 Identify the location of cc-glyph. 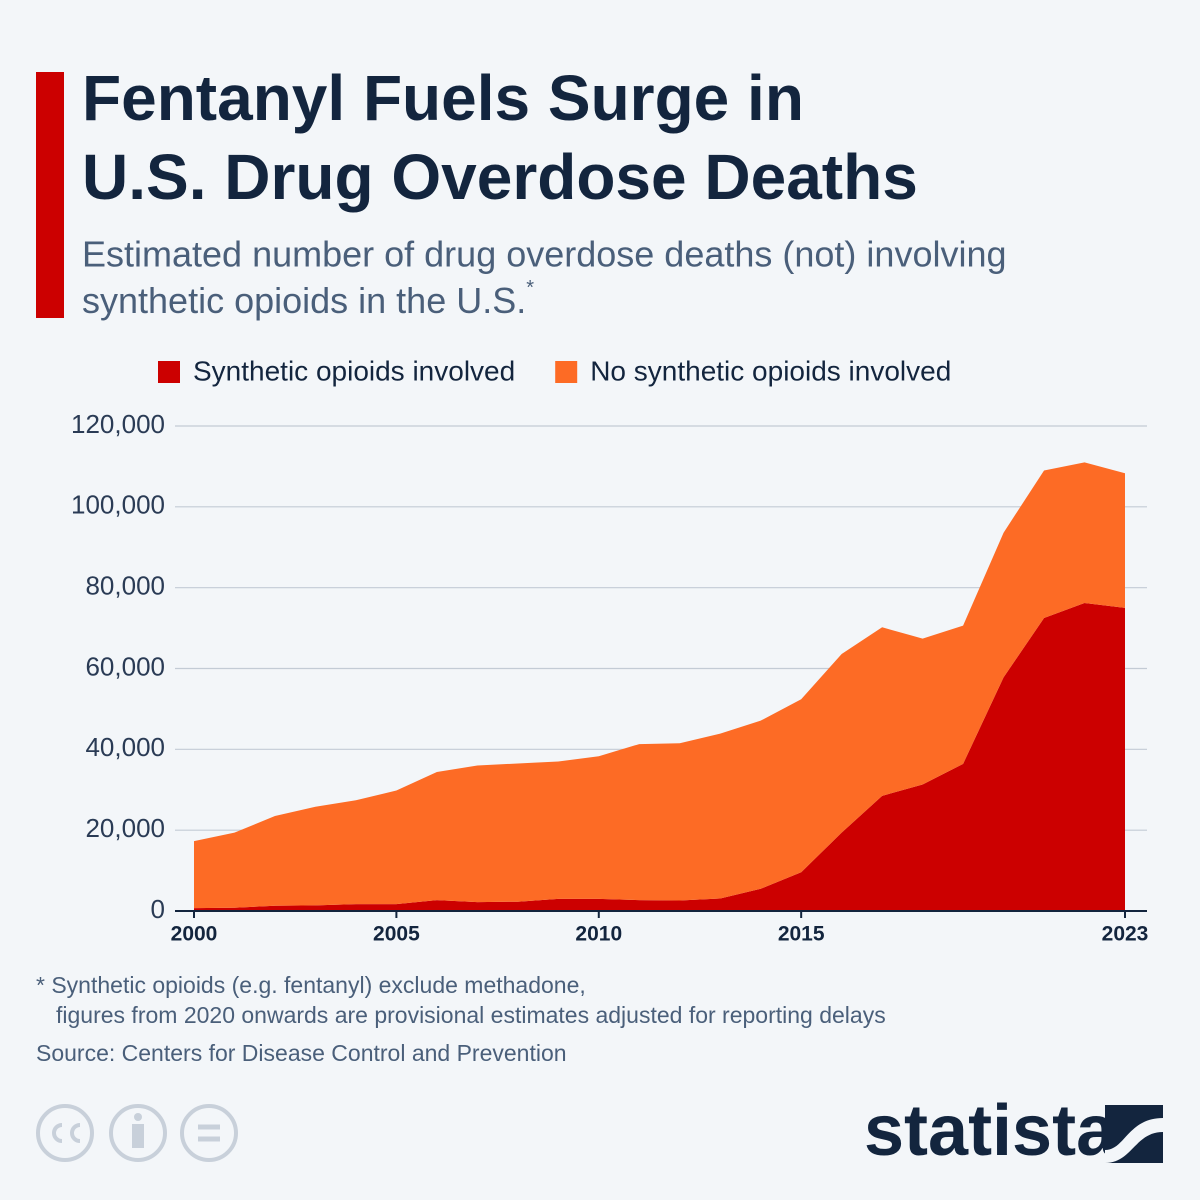
(66, 1133).